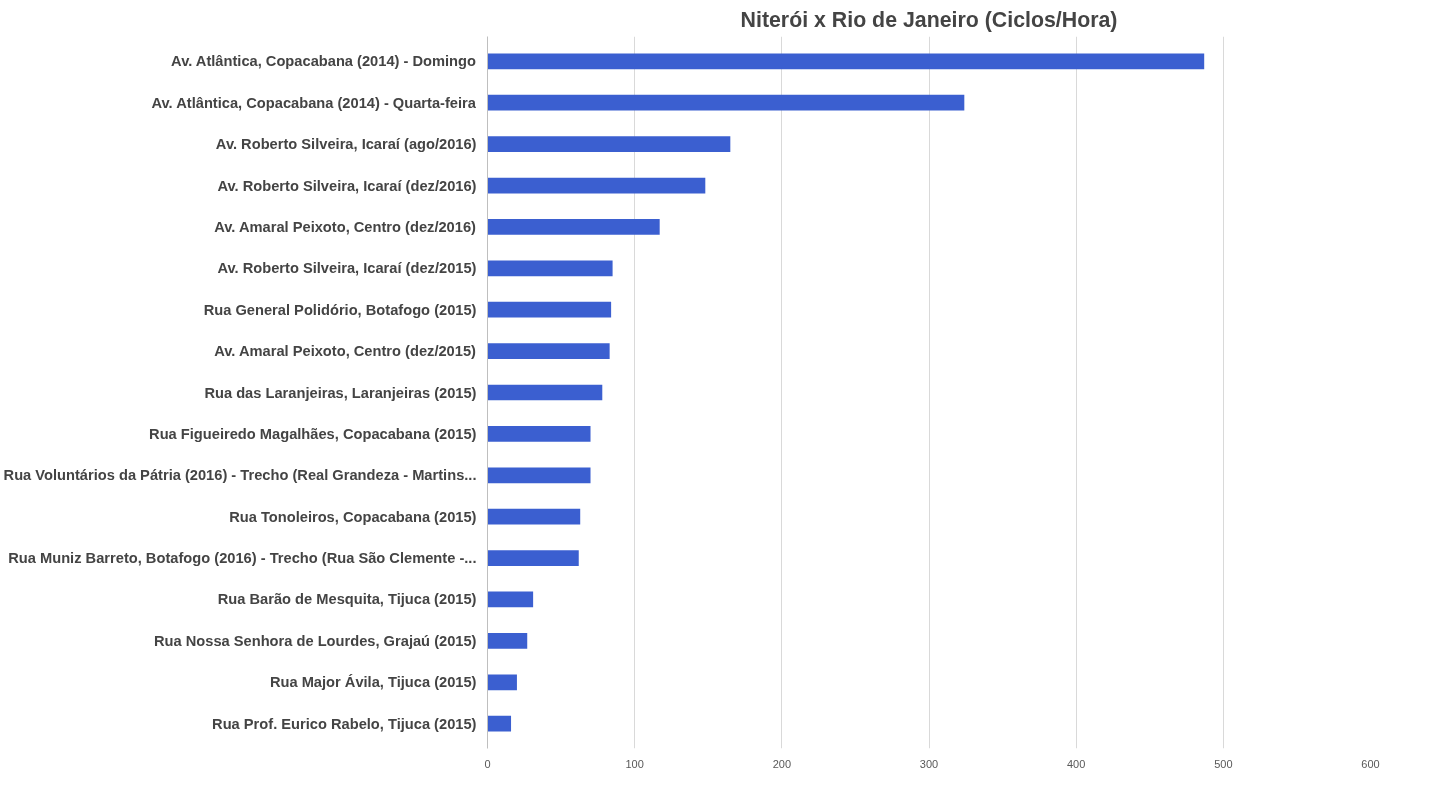 The image size is (1431, 791). What do you see at coordinates (782, 763) in the screenshot?
I see `x-tick-label: 200` at bounding box center [782, 763].